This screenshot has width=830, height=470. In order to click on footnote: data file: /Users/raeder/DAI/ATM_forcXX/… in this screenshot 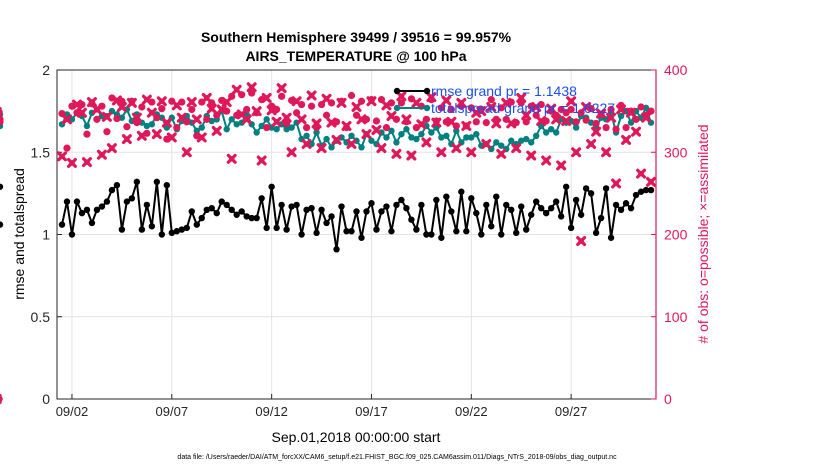, I will do `click(397, 457)`.